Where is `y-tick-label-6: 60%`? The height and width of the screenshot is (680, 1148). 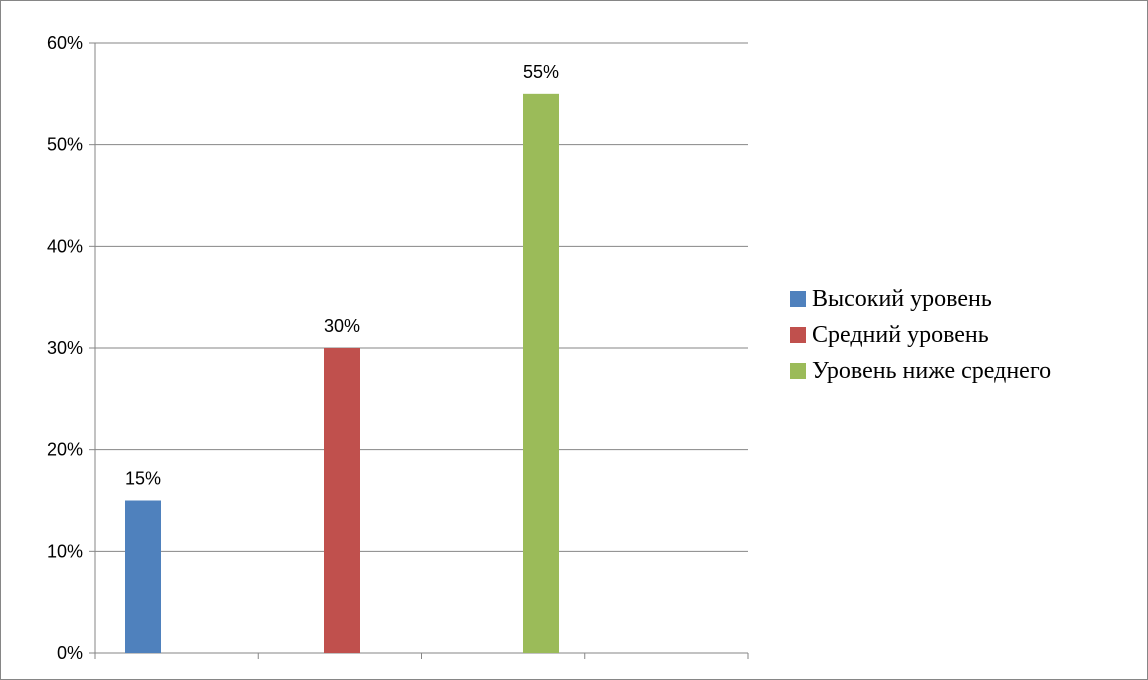
y-tick-label-6: 60% is located at coordinates (65, 43).